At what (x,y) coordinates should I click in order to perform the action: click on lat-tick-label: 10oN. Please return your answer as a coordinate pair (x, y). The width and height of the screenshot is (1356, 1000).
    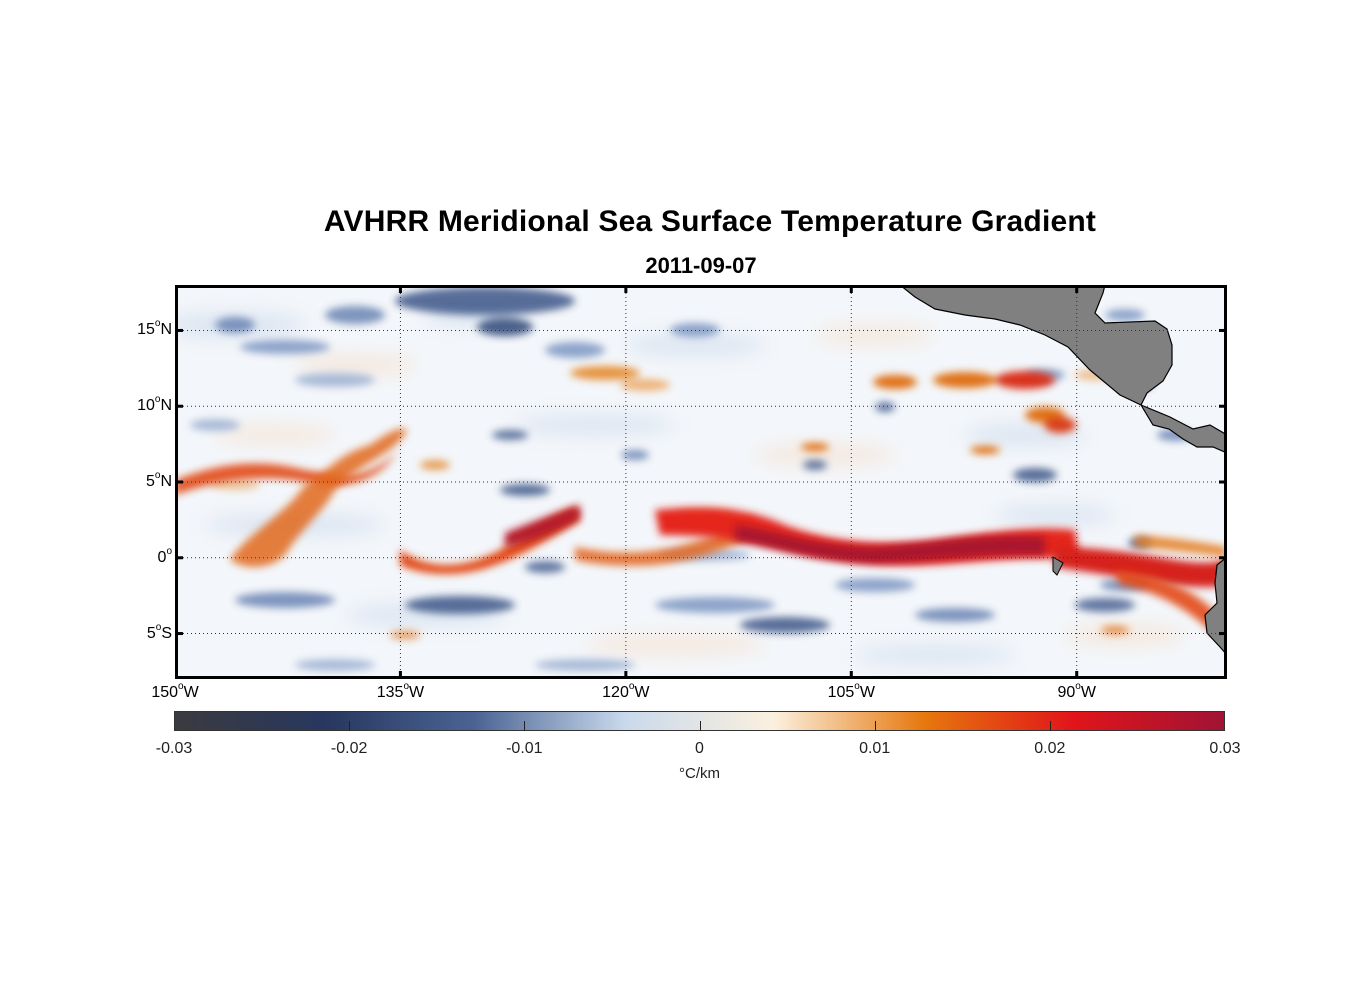
    Looking at the image, I should click on (154, 404).